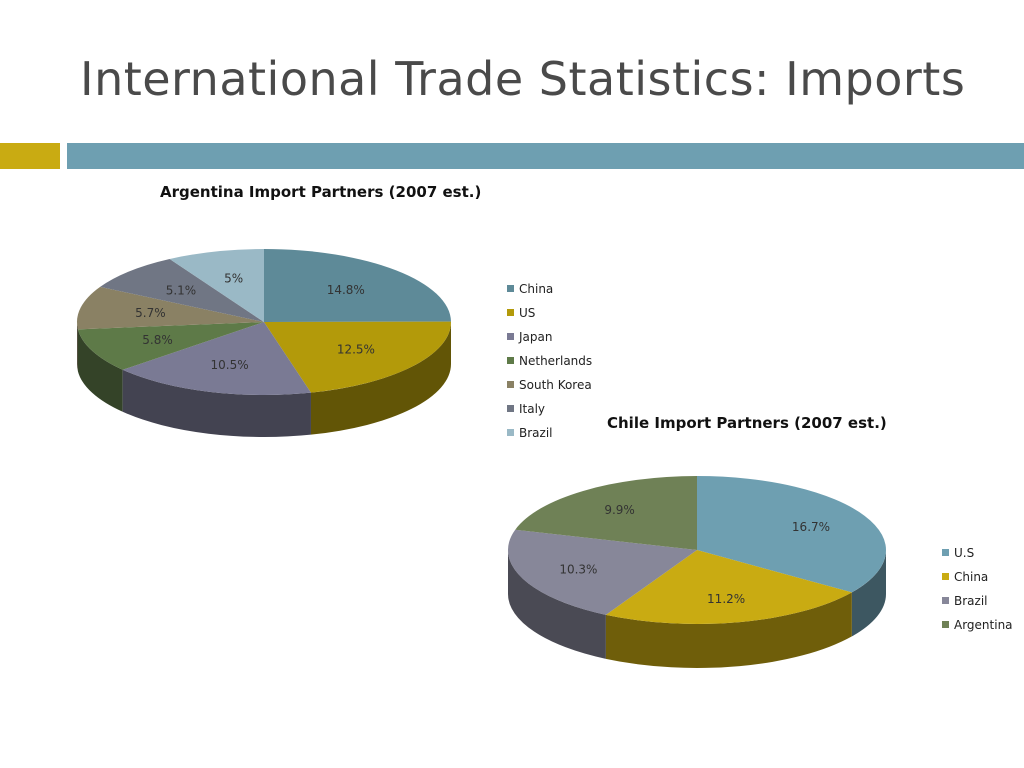  Describe the element at coordinates (510, 408) in the screenshot. I see `legend-swatch-italy` at that location.